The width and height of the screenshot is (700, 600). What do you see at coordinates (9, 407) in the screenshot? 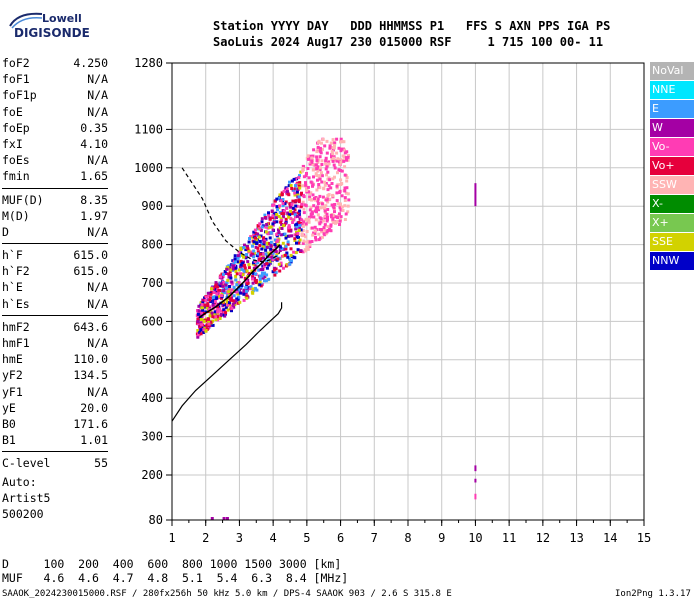
I see `param-name: yE` at bounding box center [9, 407].